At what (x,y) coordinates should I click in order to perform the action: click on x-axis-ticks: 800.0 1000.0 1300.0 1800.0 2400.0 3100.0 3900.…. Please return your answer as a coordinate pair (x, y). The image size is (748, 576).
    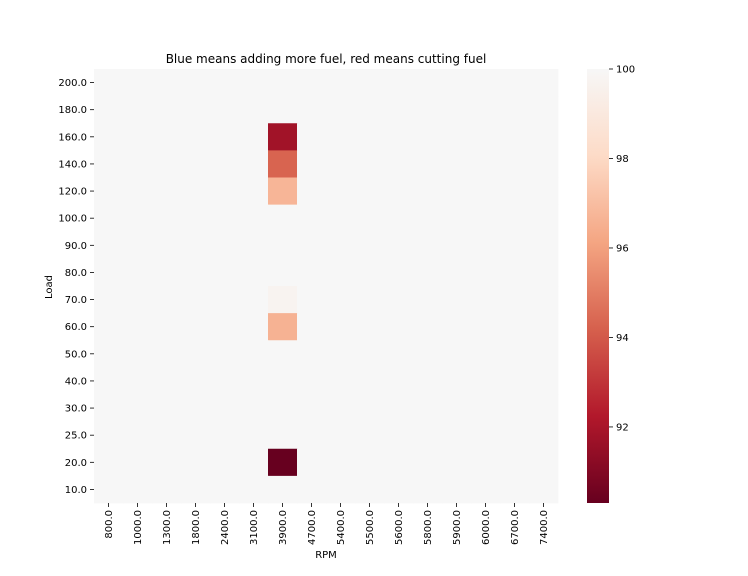
    Looking at the image, I should click on (327, 524).